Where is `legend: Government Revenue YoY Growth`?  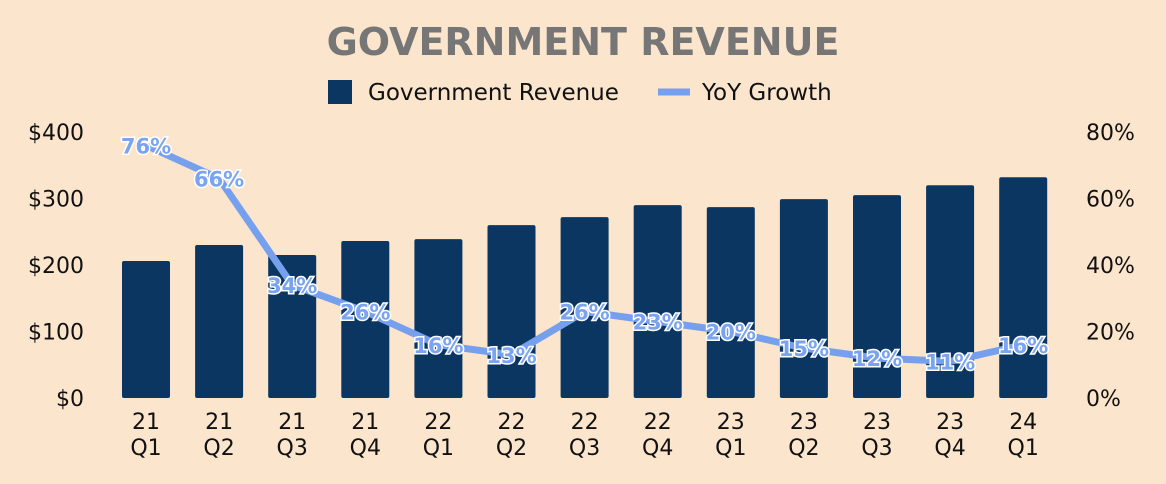 legend: Government Revenue YoY Growth is located at coordinates (580, 93).